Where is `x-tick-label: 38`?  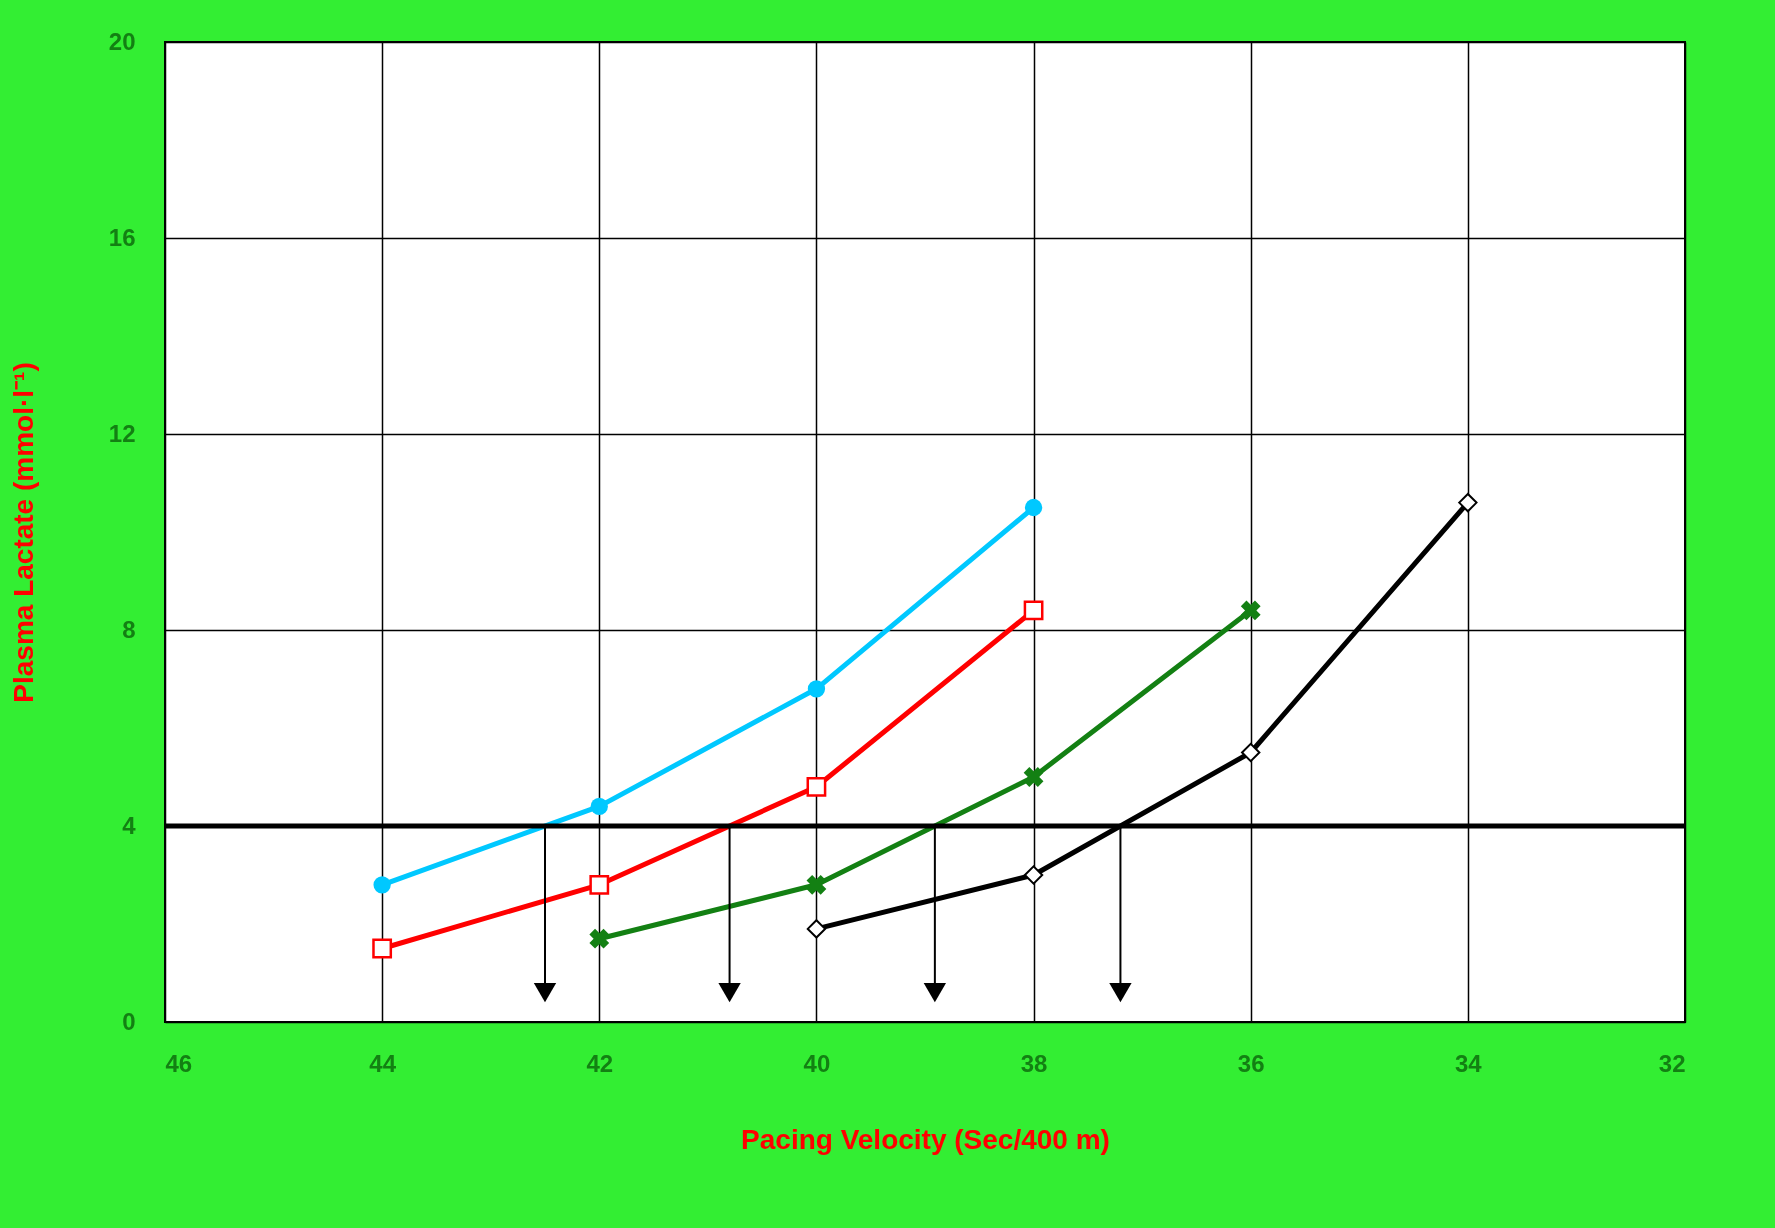 x-tick-label: 38 is located at coordinates (1034, 1063).